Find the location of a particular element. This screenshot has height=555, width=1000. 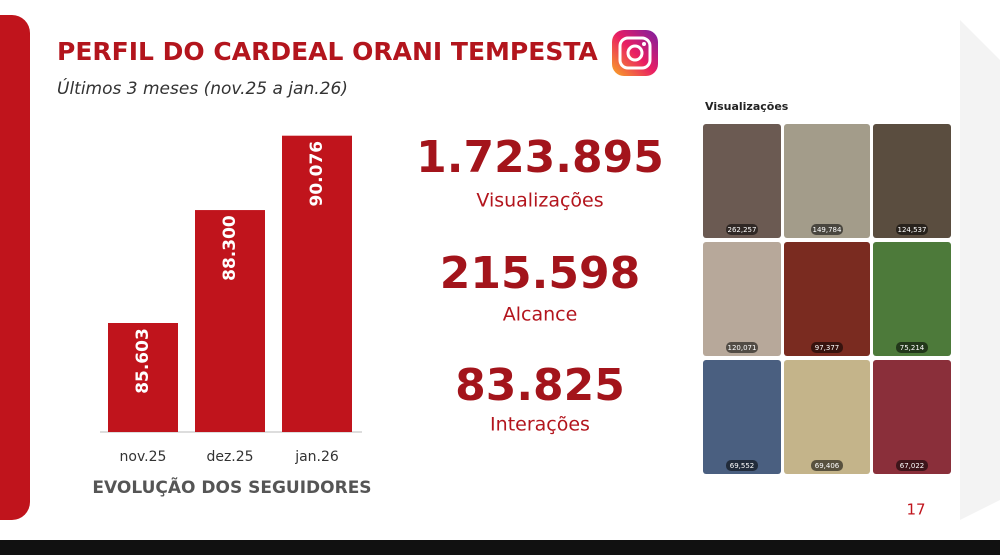

stat-label: Visualizações is located at coordinates (539, 201).